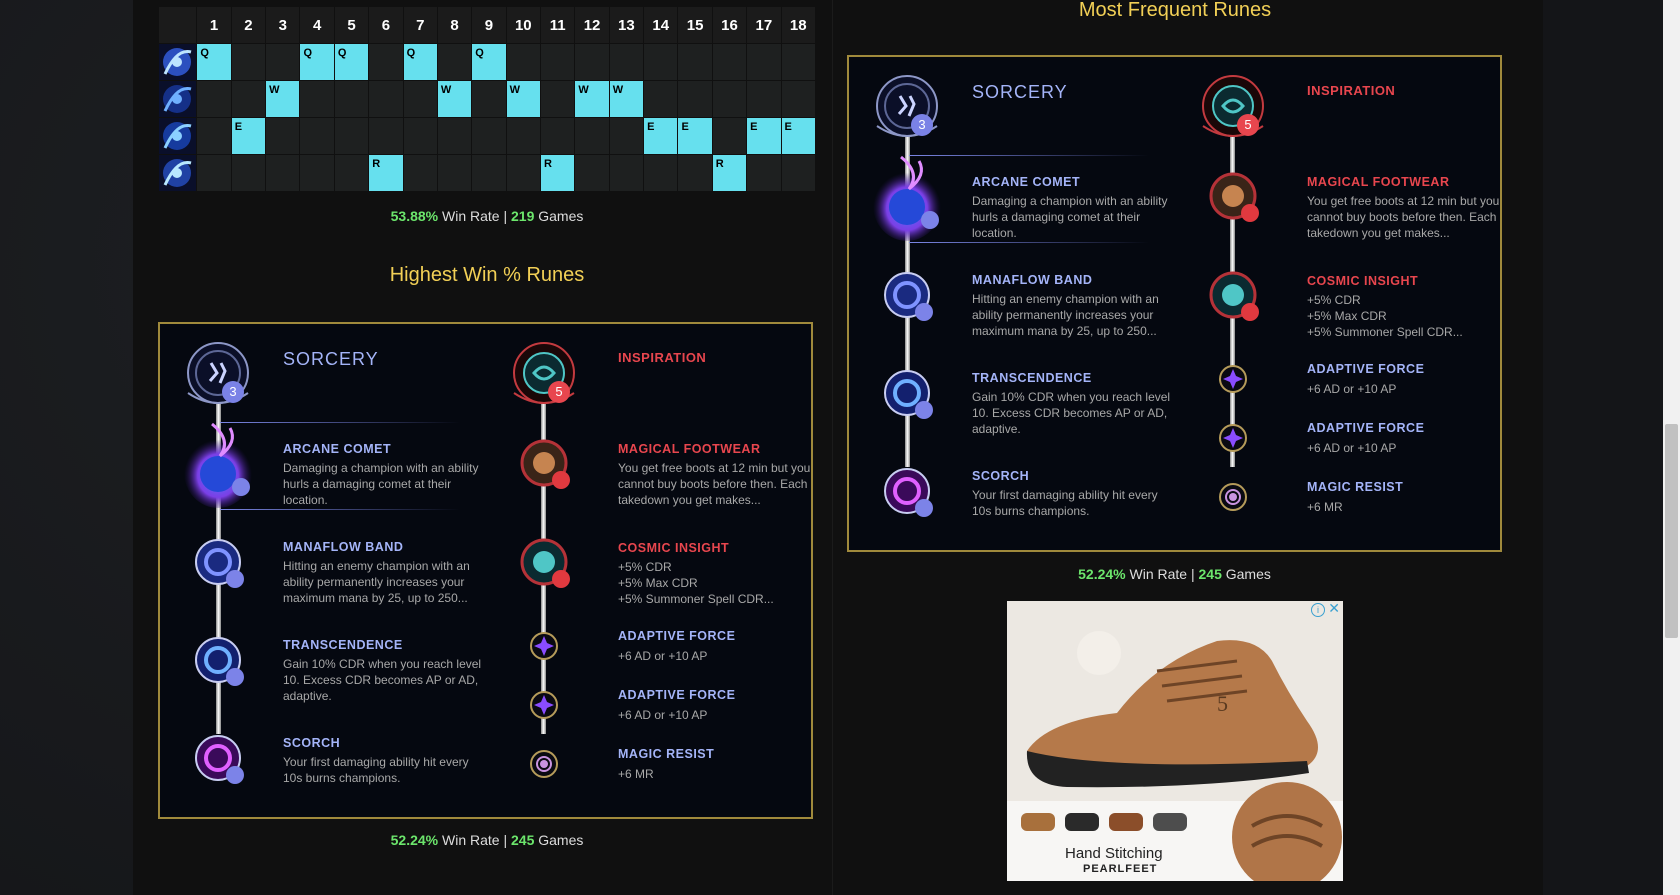  I want to click on r-ability-icon, so click(178, 173).